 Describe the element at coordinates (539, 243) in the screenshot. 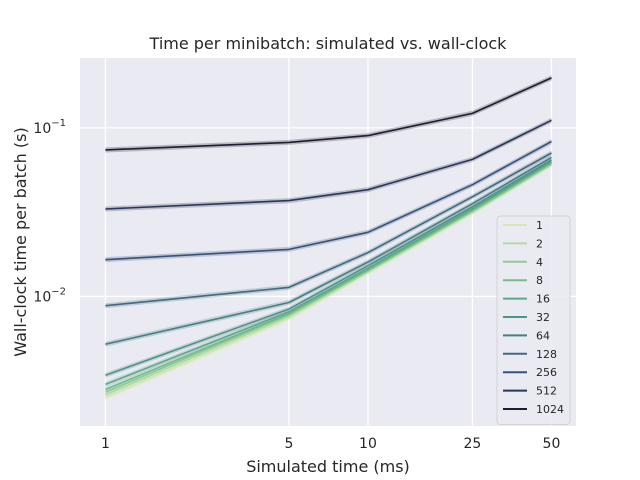

I see `legend-label: 2` at that location.